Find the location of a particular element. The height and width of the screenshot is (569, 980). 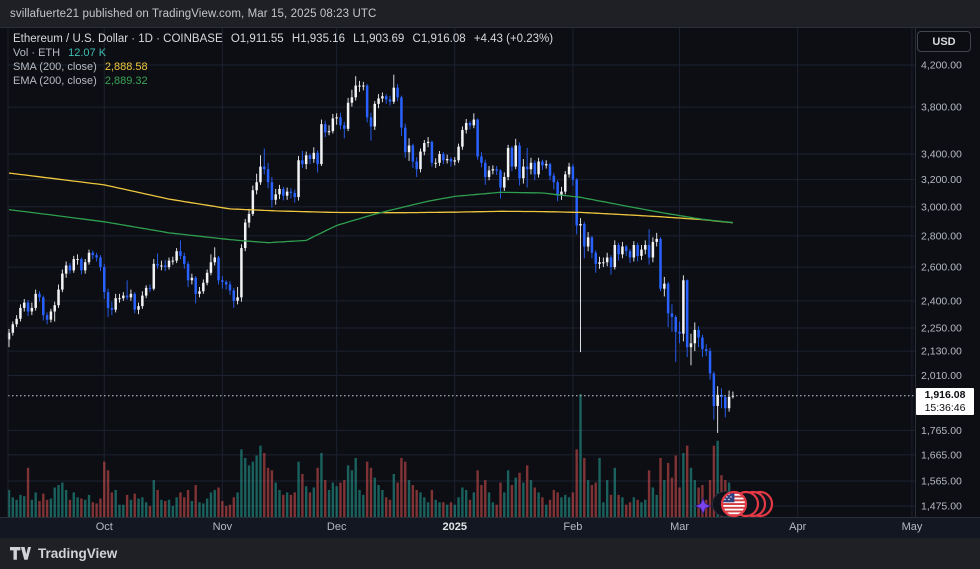

ohlc-low: L1,903.69 is located at coordinates (379, 39).